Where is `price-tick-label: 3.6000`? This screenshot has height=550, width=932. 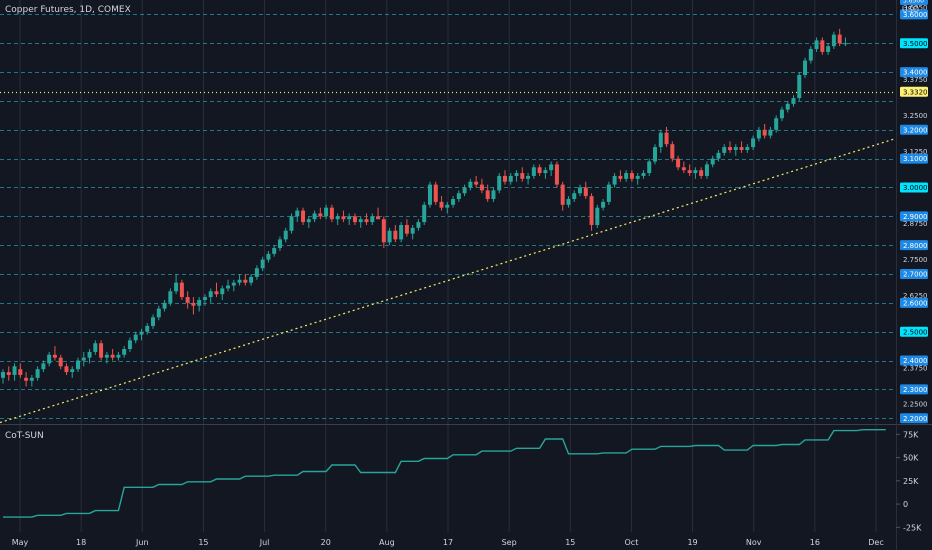
price-tick-label: 3.6000 is located at coordinates (915, 15).